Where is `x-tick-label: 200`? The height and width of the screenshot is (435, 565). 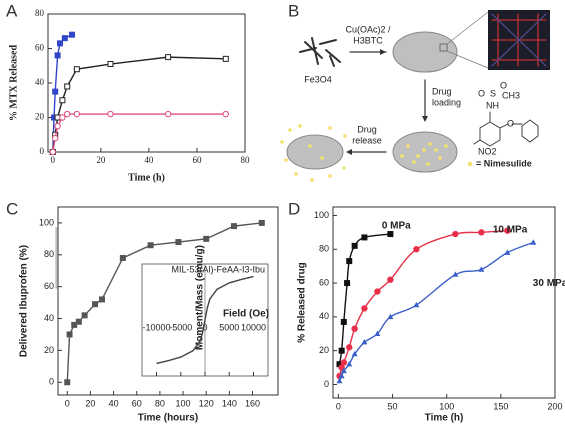
x-tick-label: 200 is located at coordinates (554, 406).